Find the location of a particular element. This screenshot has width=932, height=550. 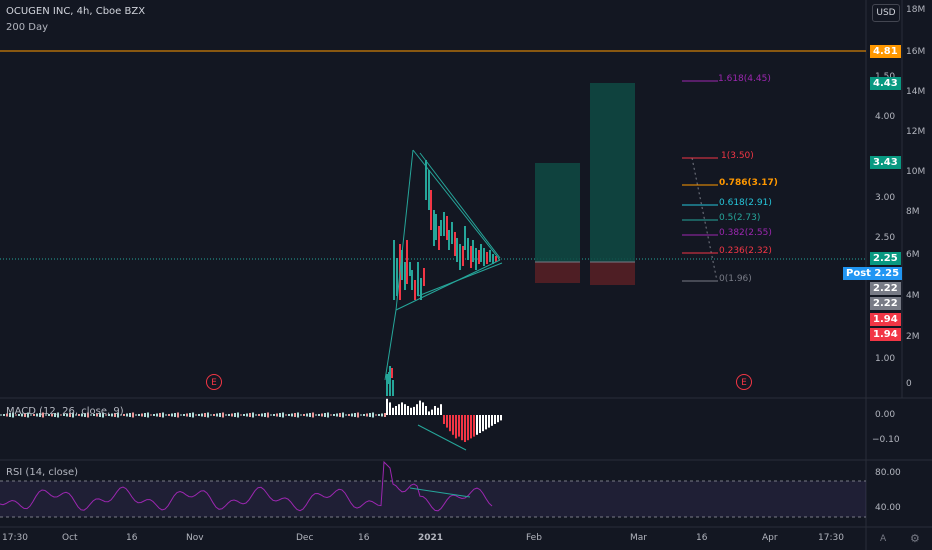

time-tick: 17:30 is located at coordinates (15, 538).